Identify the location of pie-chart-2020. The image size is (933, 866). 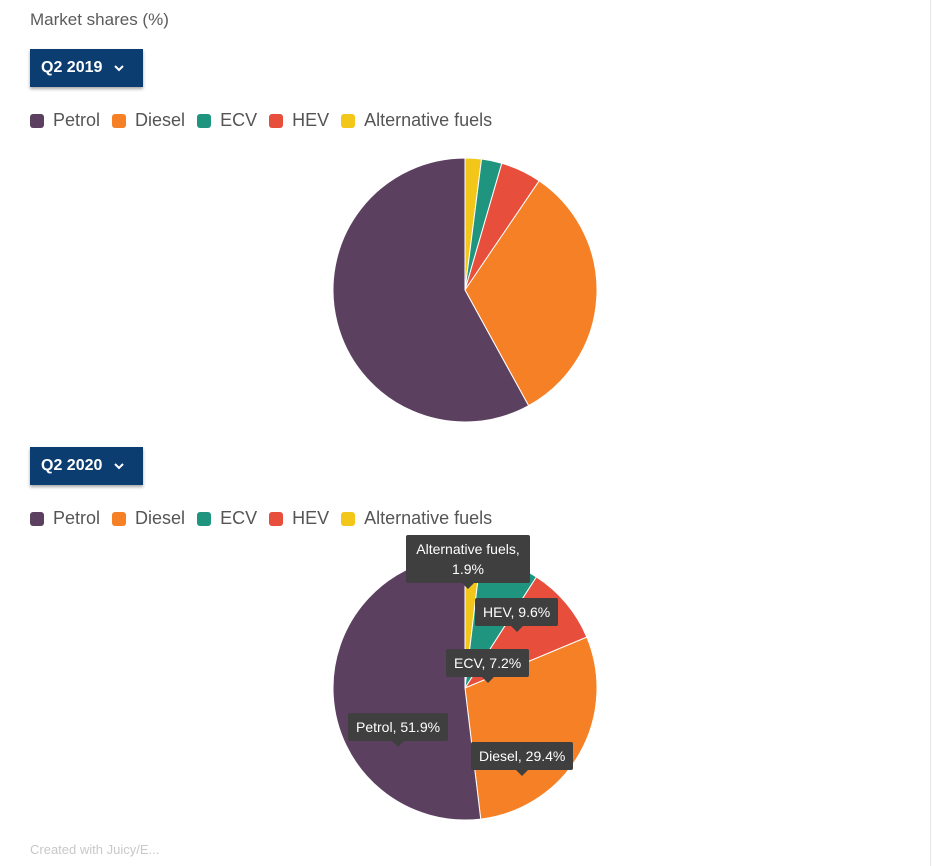
(465, 688).